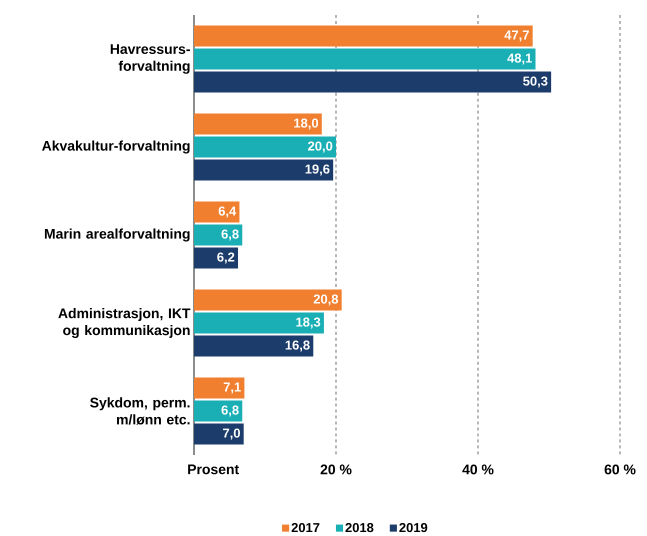  Describe the element at coordinates (227, 212) in the screenshot. I see `data-label: 6,4` at that location.